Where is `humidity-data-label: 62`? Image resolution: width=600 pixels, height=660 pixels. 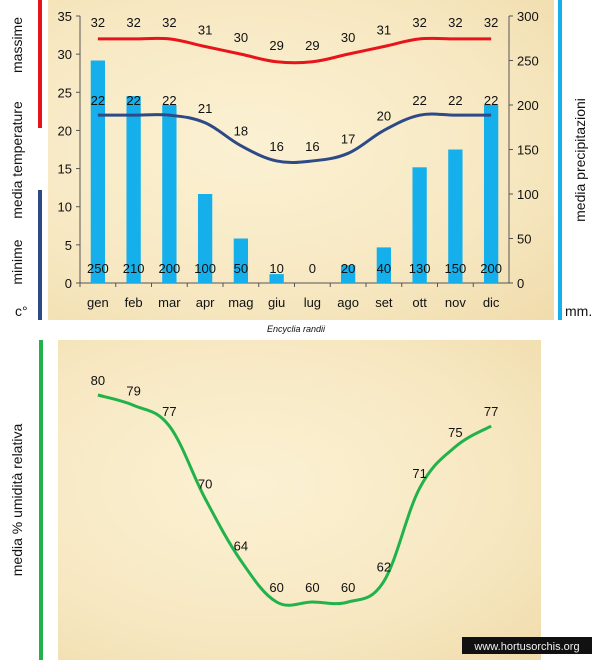 humidity-data-label: 62 is located at coordinates (384, 566).